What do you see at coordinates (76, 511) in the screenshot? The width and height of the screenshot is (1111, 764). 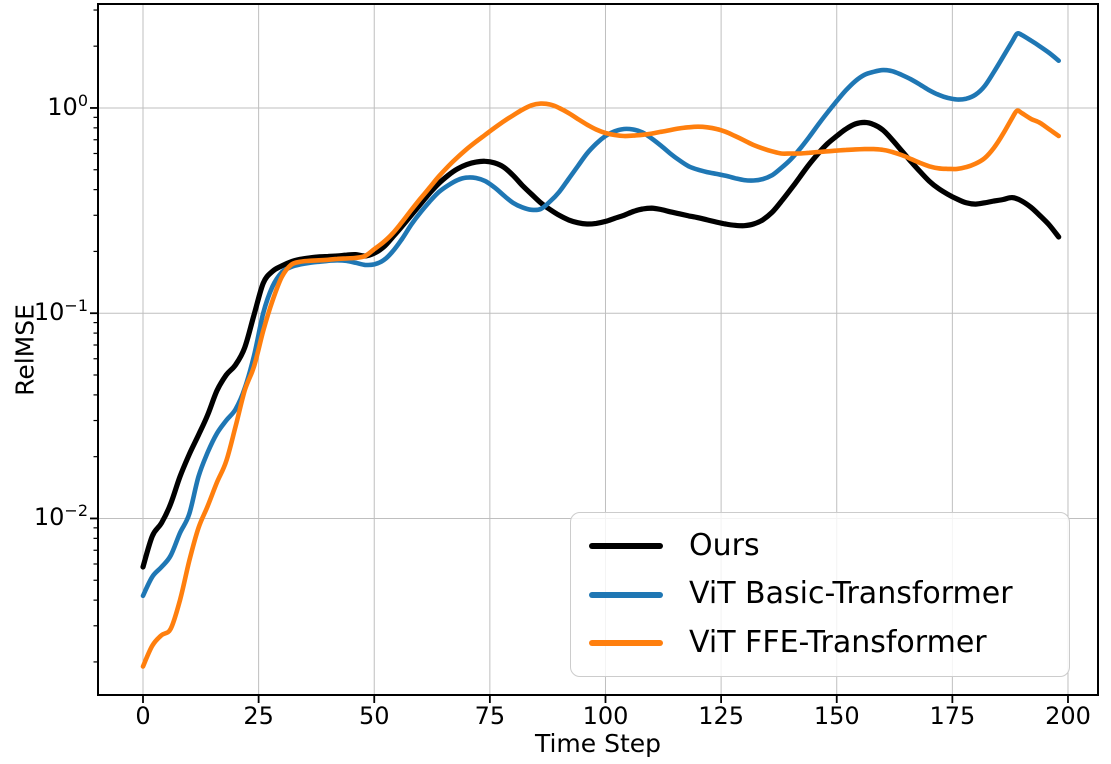 I see `y-tick-exponent: −2` at bounding box center [76, 511].